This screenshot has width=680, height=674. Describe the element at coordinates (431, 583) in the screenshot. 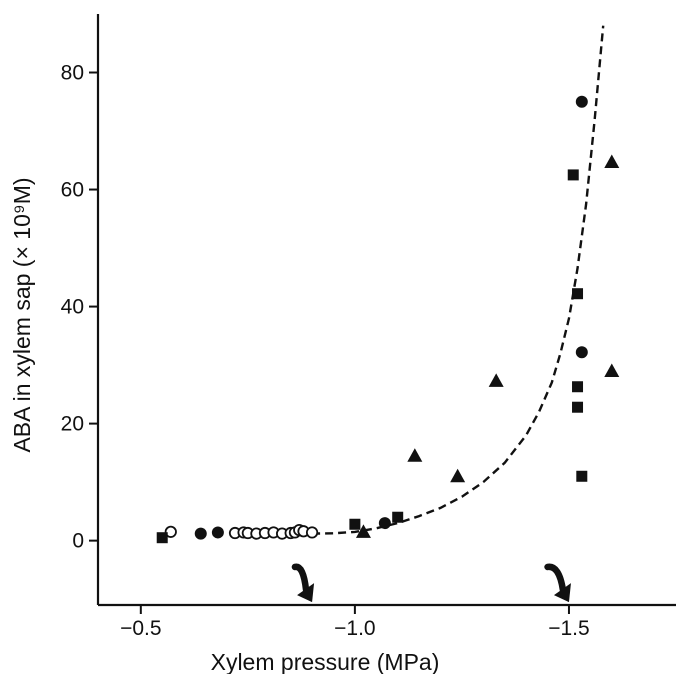

I see `arrow-layer` at that location.